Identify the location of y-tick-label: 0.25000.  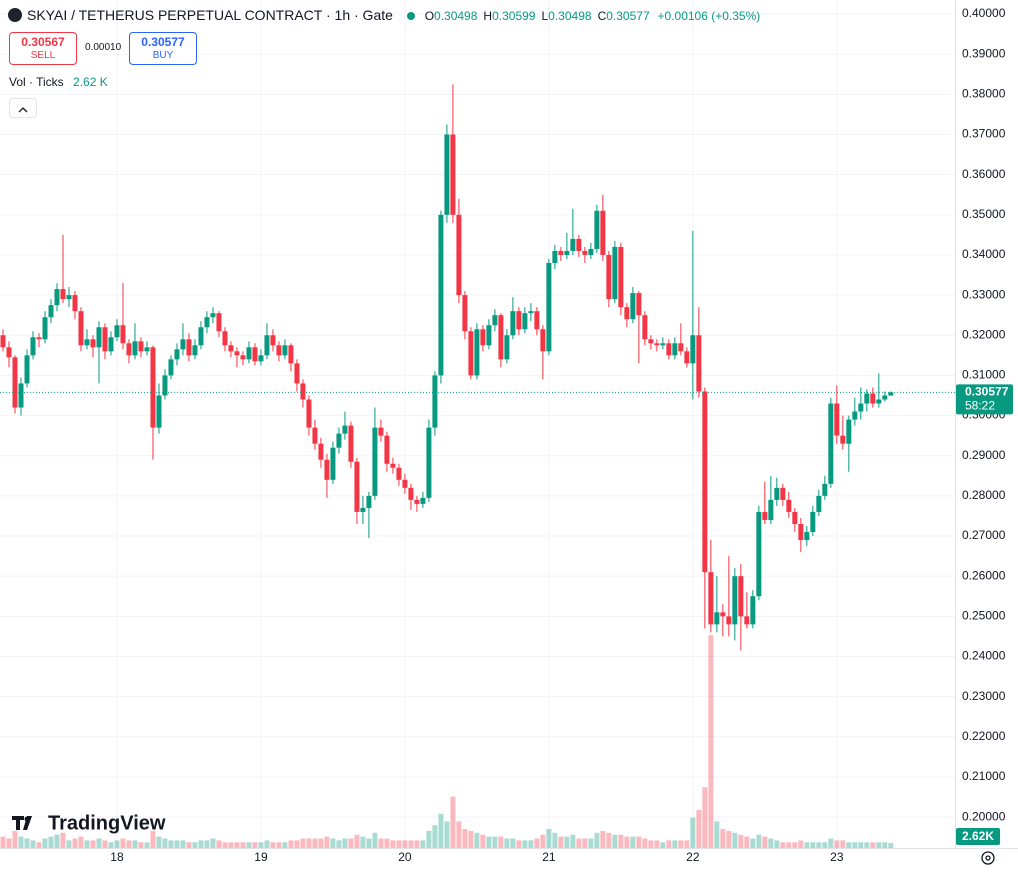
(984, 615).